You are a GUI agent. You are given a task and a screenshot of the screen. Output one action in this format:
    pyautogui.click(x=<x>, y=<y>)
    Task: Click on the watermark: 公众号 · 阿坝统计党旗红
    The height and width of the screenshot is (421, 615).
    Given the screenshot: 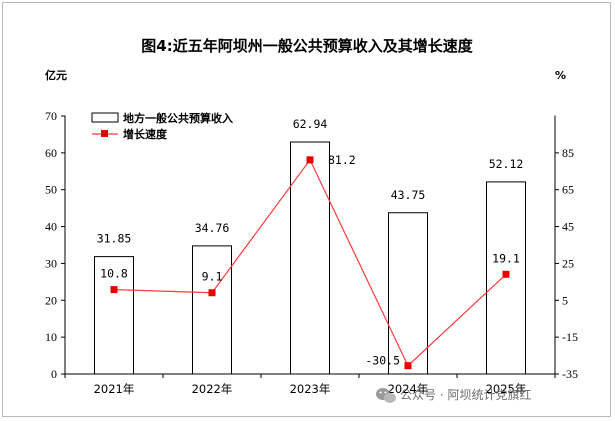 What is the action you would take?
    pyautogui.click(x=453, y=395)
    